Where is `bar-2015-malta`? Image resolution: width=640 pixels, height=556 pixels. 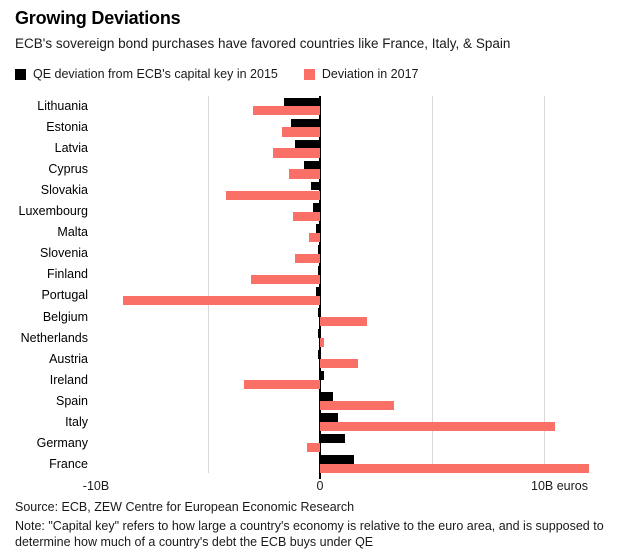 bar-2015-malta is located at coordinates (317, 228).